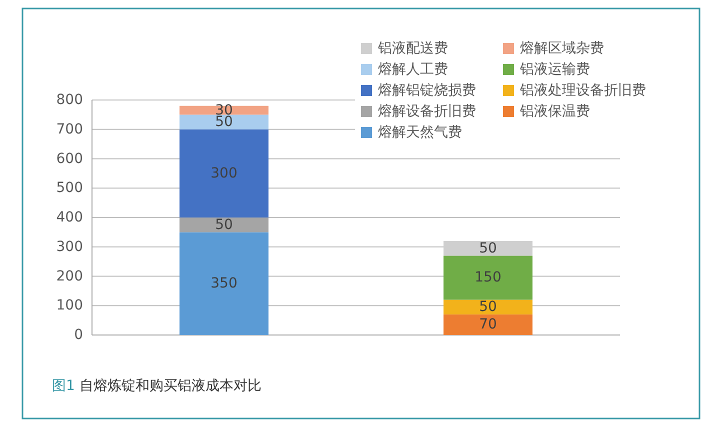 This screenshot has width=718, height=427. I want to click on data-label: 70, so click(488, 324).